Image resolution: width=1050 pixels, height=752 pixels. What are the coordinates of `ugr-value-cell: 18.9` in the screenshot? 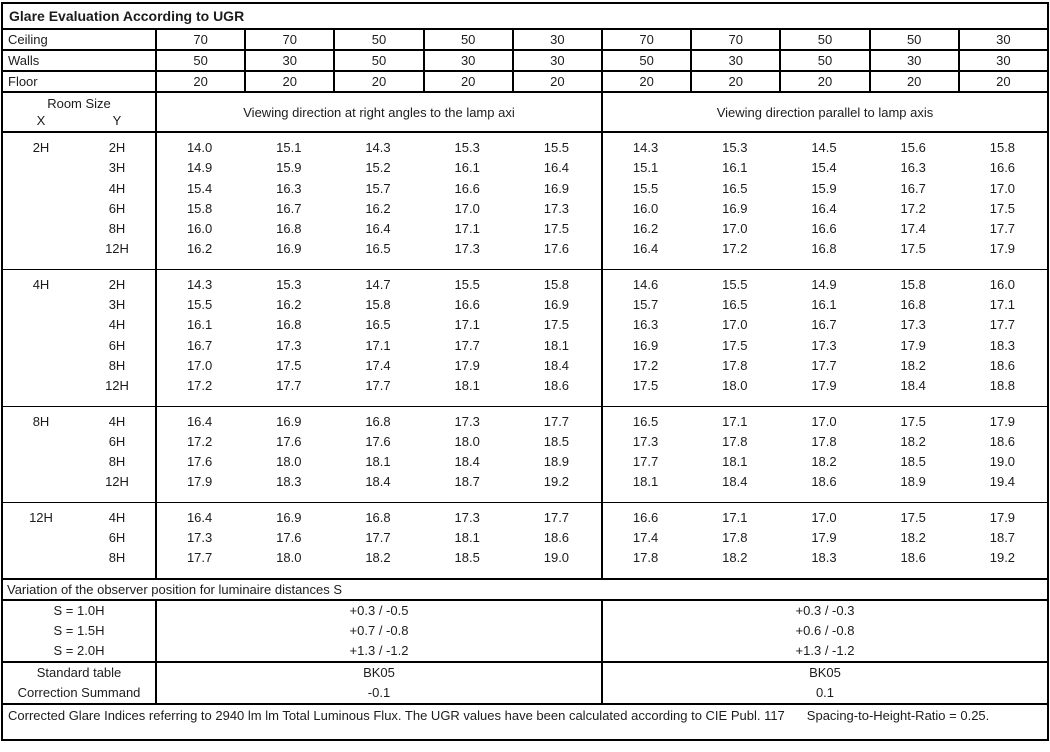 It's located at (913, 482).